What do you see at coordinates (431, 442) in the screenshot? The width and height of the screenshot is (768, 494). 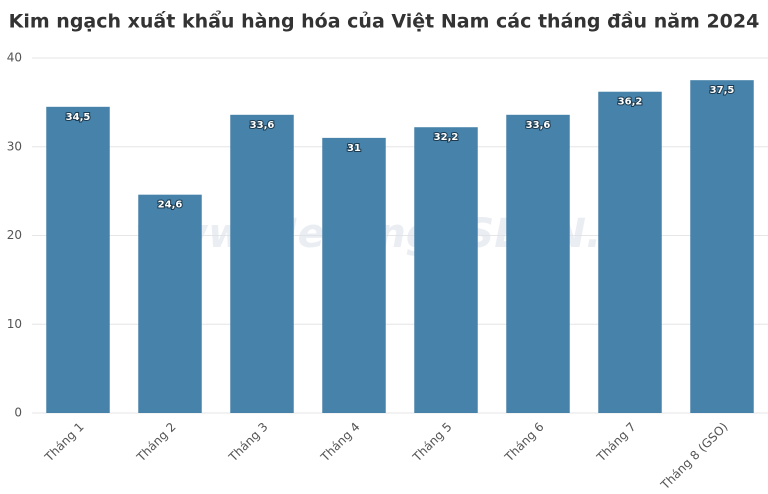 I see `x-tick-label: Tháng 5` at bounding box center [431, 442].